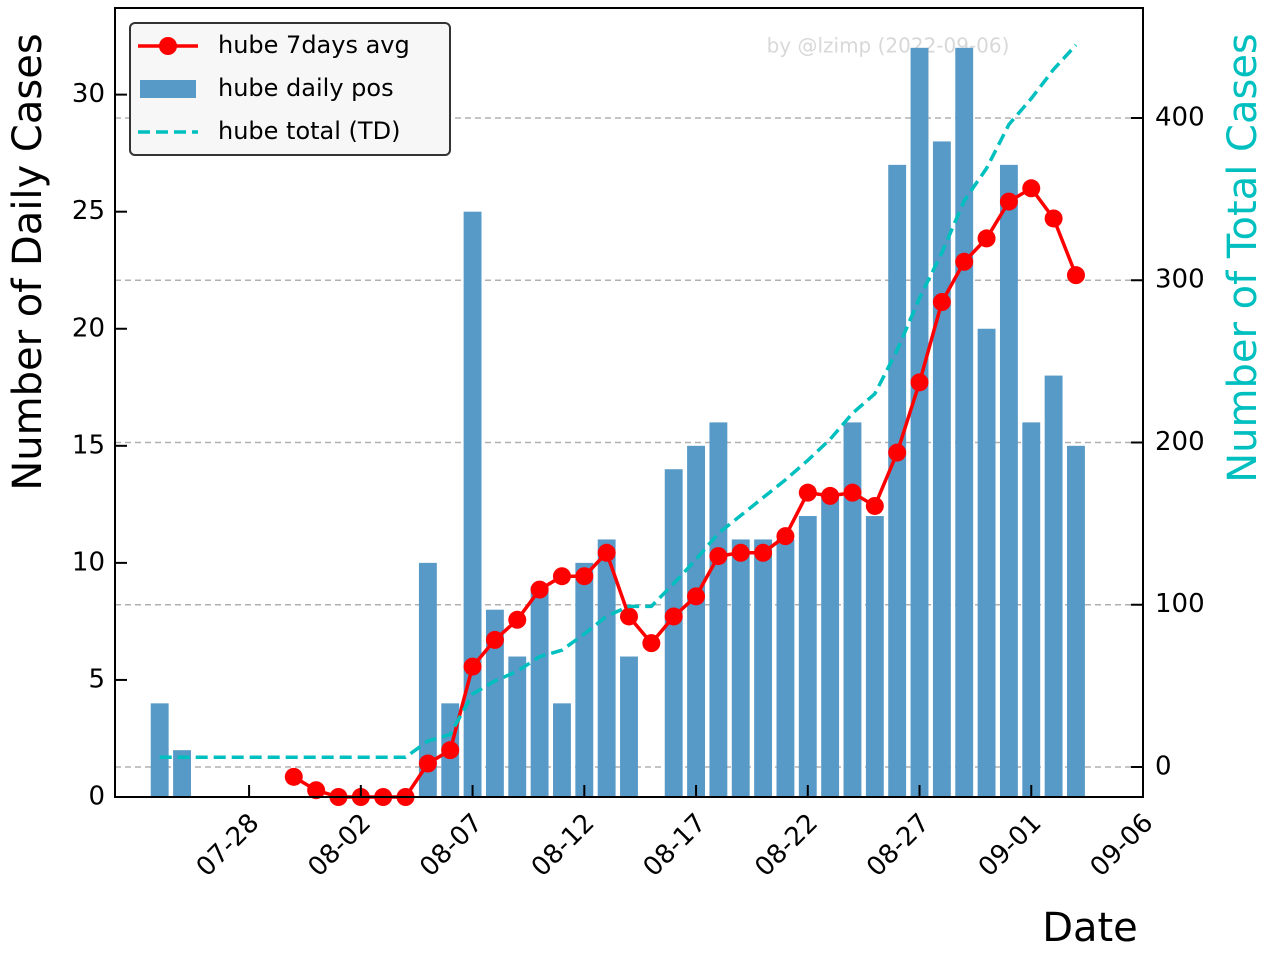 The width and height of the screenshot is (1280, 960). Describe the element at coordinates (1163, 766) in the screenshot. I see `y2-tick-label: 0` at that location.